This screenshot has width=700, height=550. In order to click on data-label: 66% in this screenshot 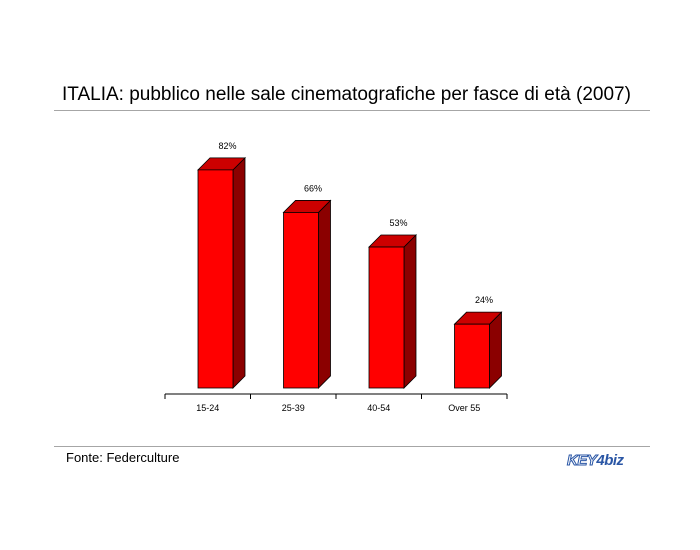, I will do `click(313, 188)`.